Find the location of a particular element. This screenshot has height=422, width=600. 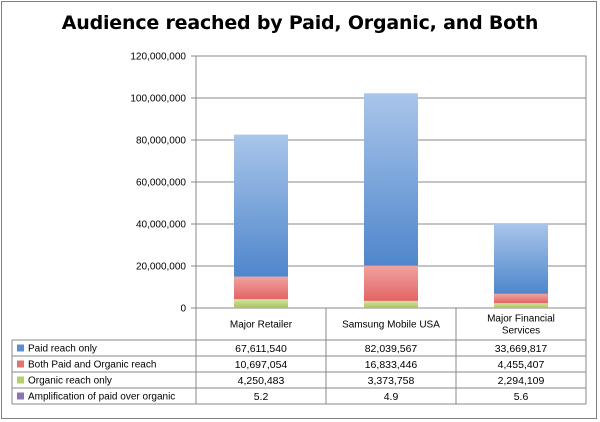

table-cell-value: 16,833,446 is located at coordinates (391, 365).